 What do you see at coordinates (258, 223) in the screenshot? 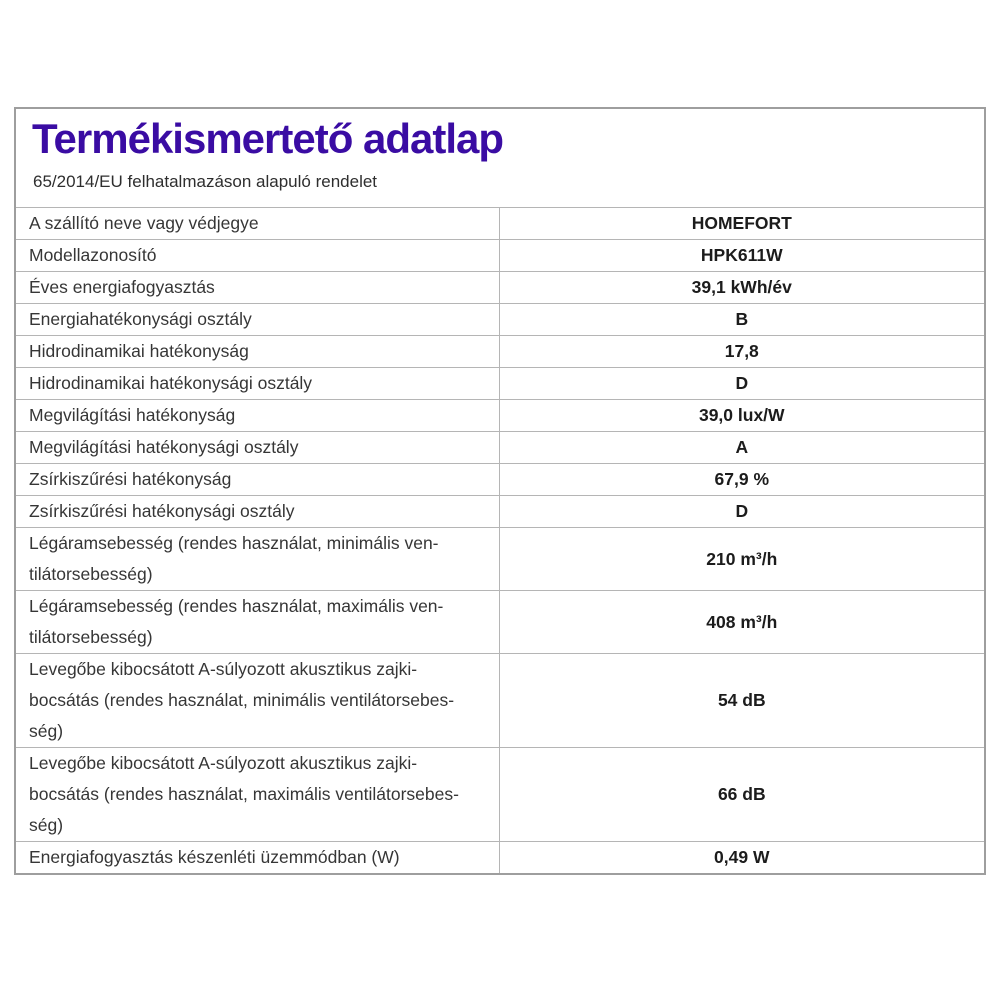
I see `row-label: A szállító neve vagy védjegye` at bounding box center [258, 223].